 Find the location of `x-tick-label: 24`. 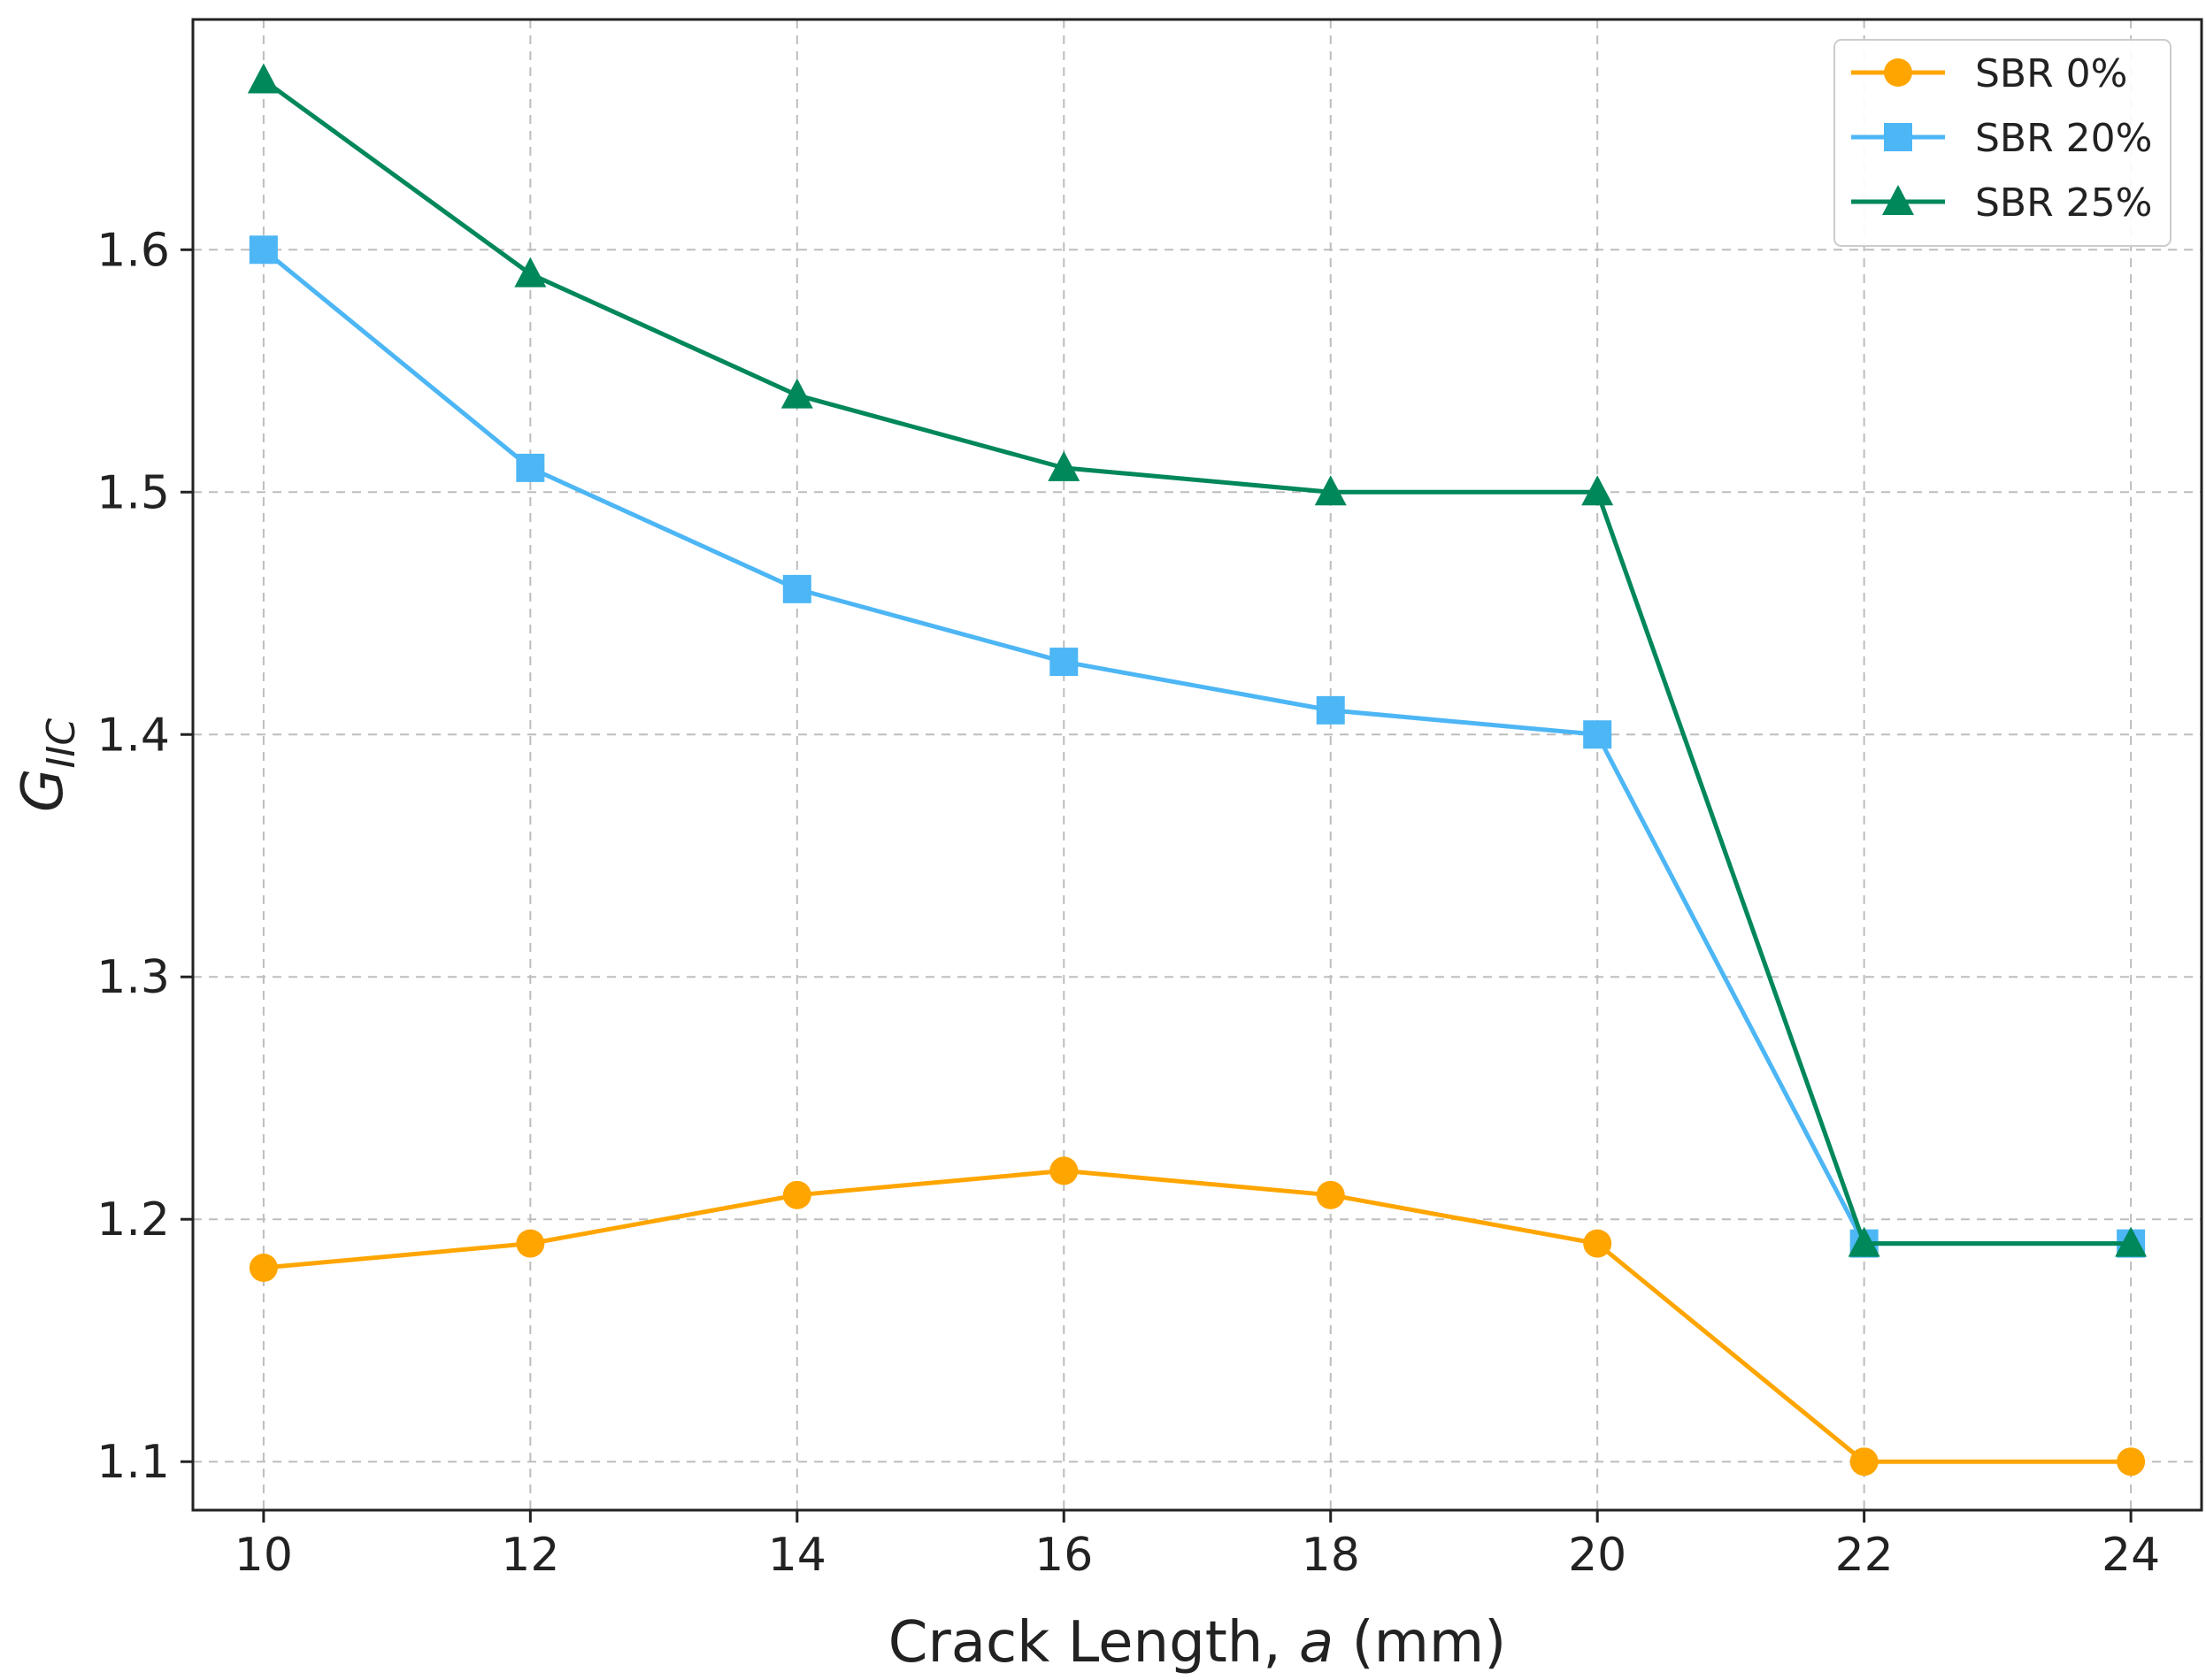

x-tick-label: 24 is located at coordinates (2131, 1555).